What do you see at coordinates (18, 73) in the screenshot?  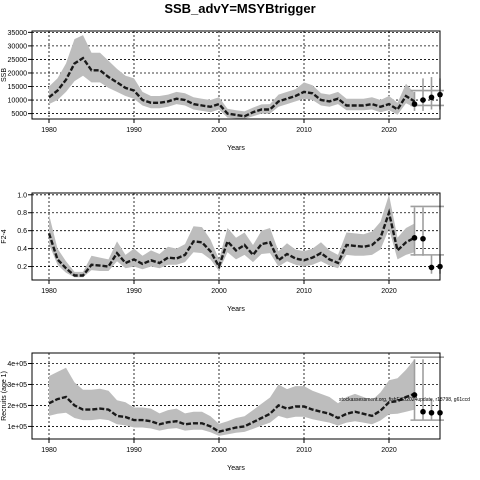 I see `y-tick-label: 20000` at bounding box center [18, 73].